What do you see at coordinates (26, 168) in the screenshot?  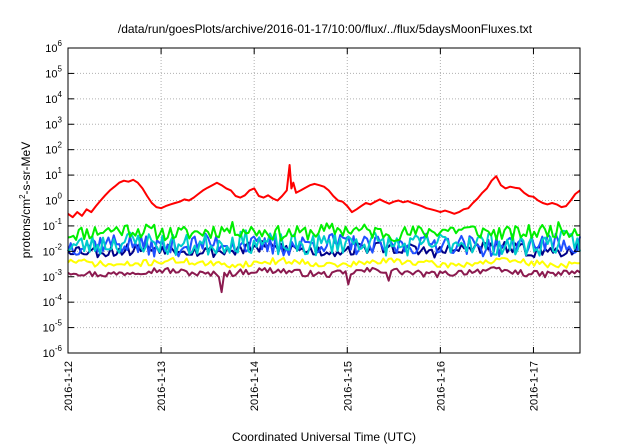 I see `y-axis-label-suffix: -s-sr-MeV` at bounding box center [26, 168].